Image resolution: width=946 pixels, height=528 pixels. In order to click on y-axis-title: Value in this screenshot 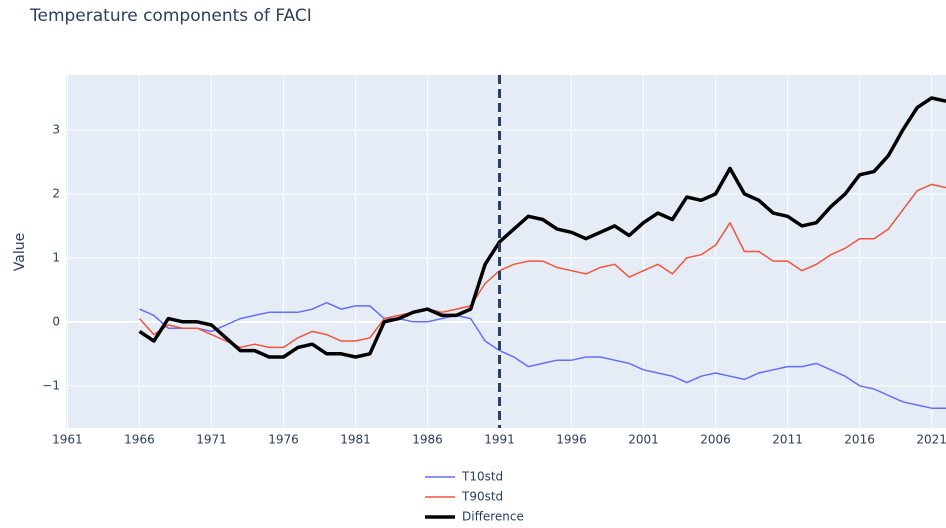, I will do `click(20, 252)`.